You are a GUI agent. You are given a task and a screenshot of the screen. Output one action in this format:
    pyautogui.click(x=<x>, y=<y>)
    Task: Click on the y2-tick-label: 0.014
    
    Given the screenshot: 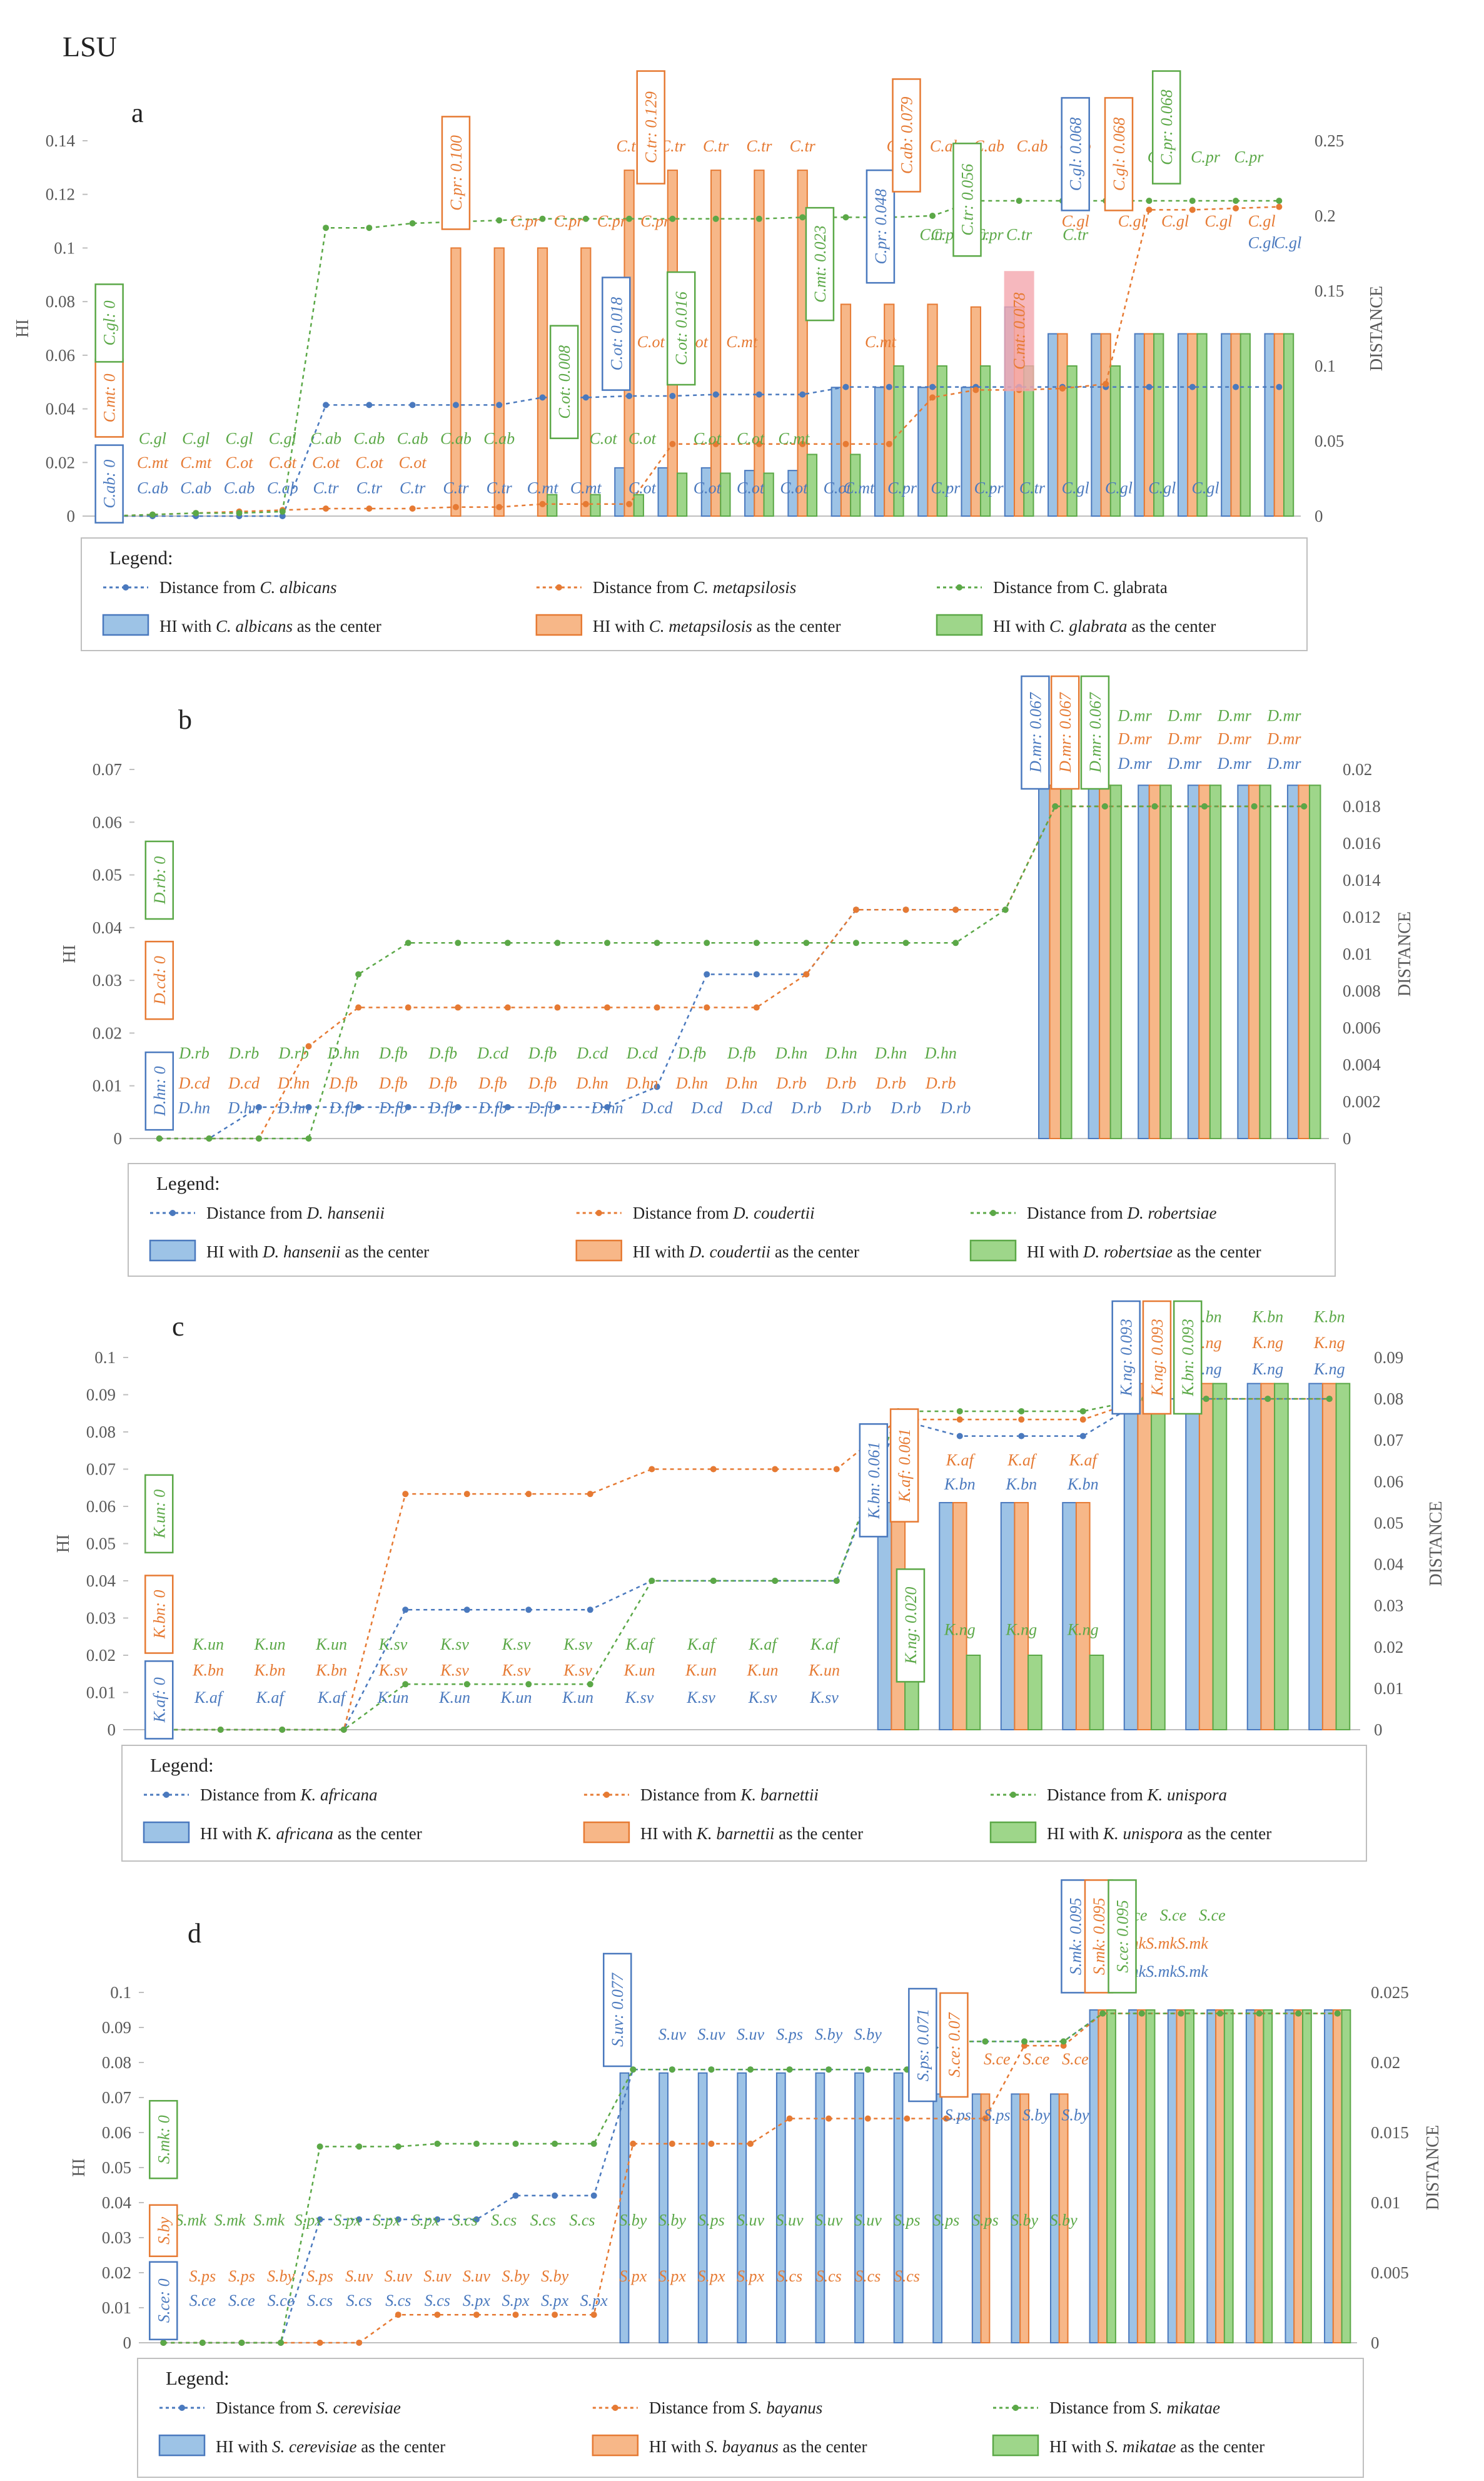 What is the action you would take?
    pyautogui.click(x=1362, y=880)
    